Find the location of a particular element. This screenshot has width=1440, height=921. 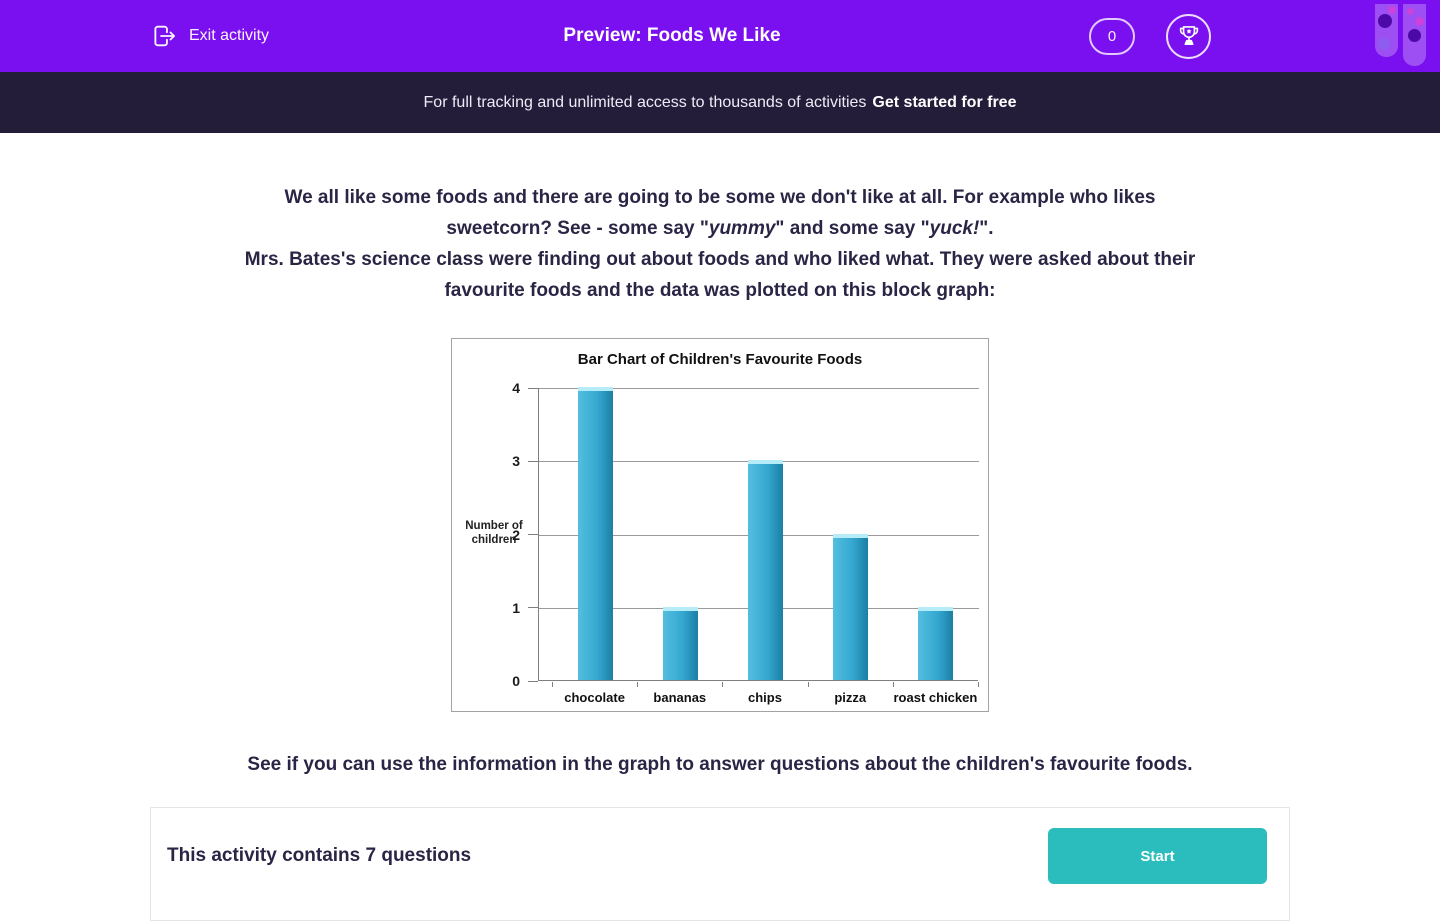

x-tick-label: chips is located at coordinates (765, 697).